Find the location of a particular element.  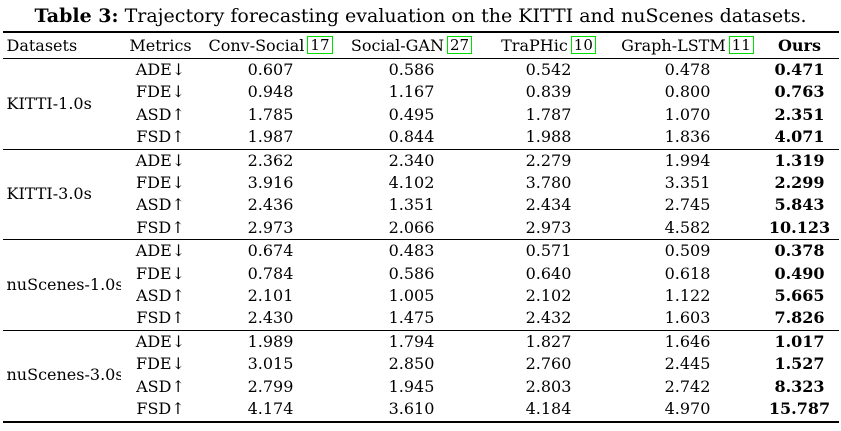

dataset-label: KITTI-3.0s is located at coordinates (49, 194).